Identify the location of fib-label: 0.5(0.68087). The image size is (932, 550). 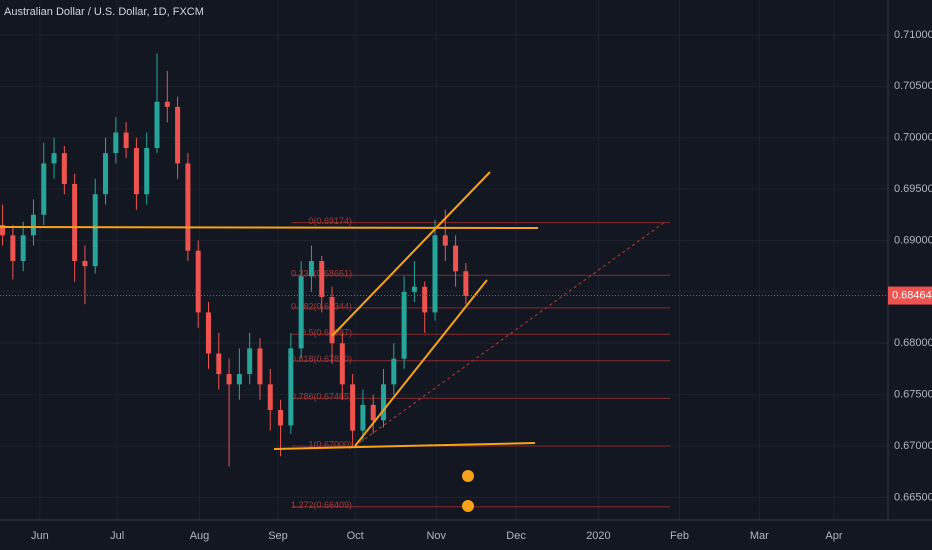
(326, 333).